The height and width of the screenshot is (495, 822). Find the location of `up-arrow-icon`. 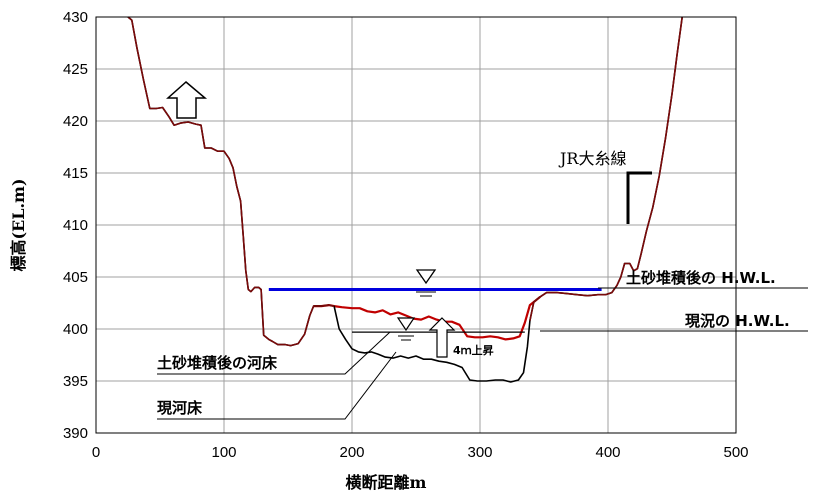

up-arrow-icon is located at coordinates (187, 100).